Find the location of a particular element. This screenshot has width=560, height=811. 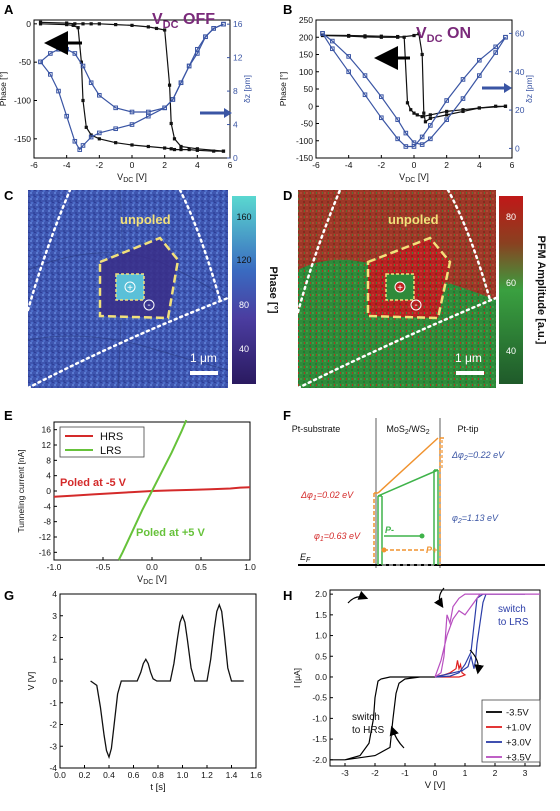

y-tick-label: 12 is located at coordinates (47, 445).